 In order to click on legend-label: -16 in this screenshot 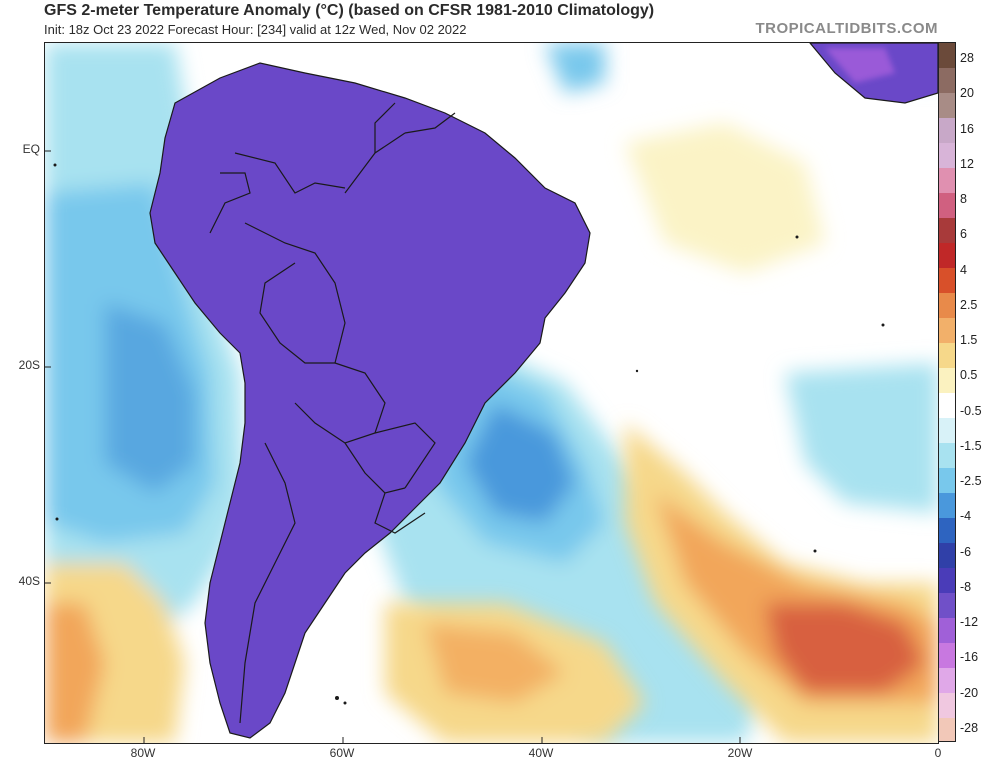, I will do `click(969, 657)`.